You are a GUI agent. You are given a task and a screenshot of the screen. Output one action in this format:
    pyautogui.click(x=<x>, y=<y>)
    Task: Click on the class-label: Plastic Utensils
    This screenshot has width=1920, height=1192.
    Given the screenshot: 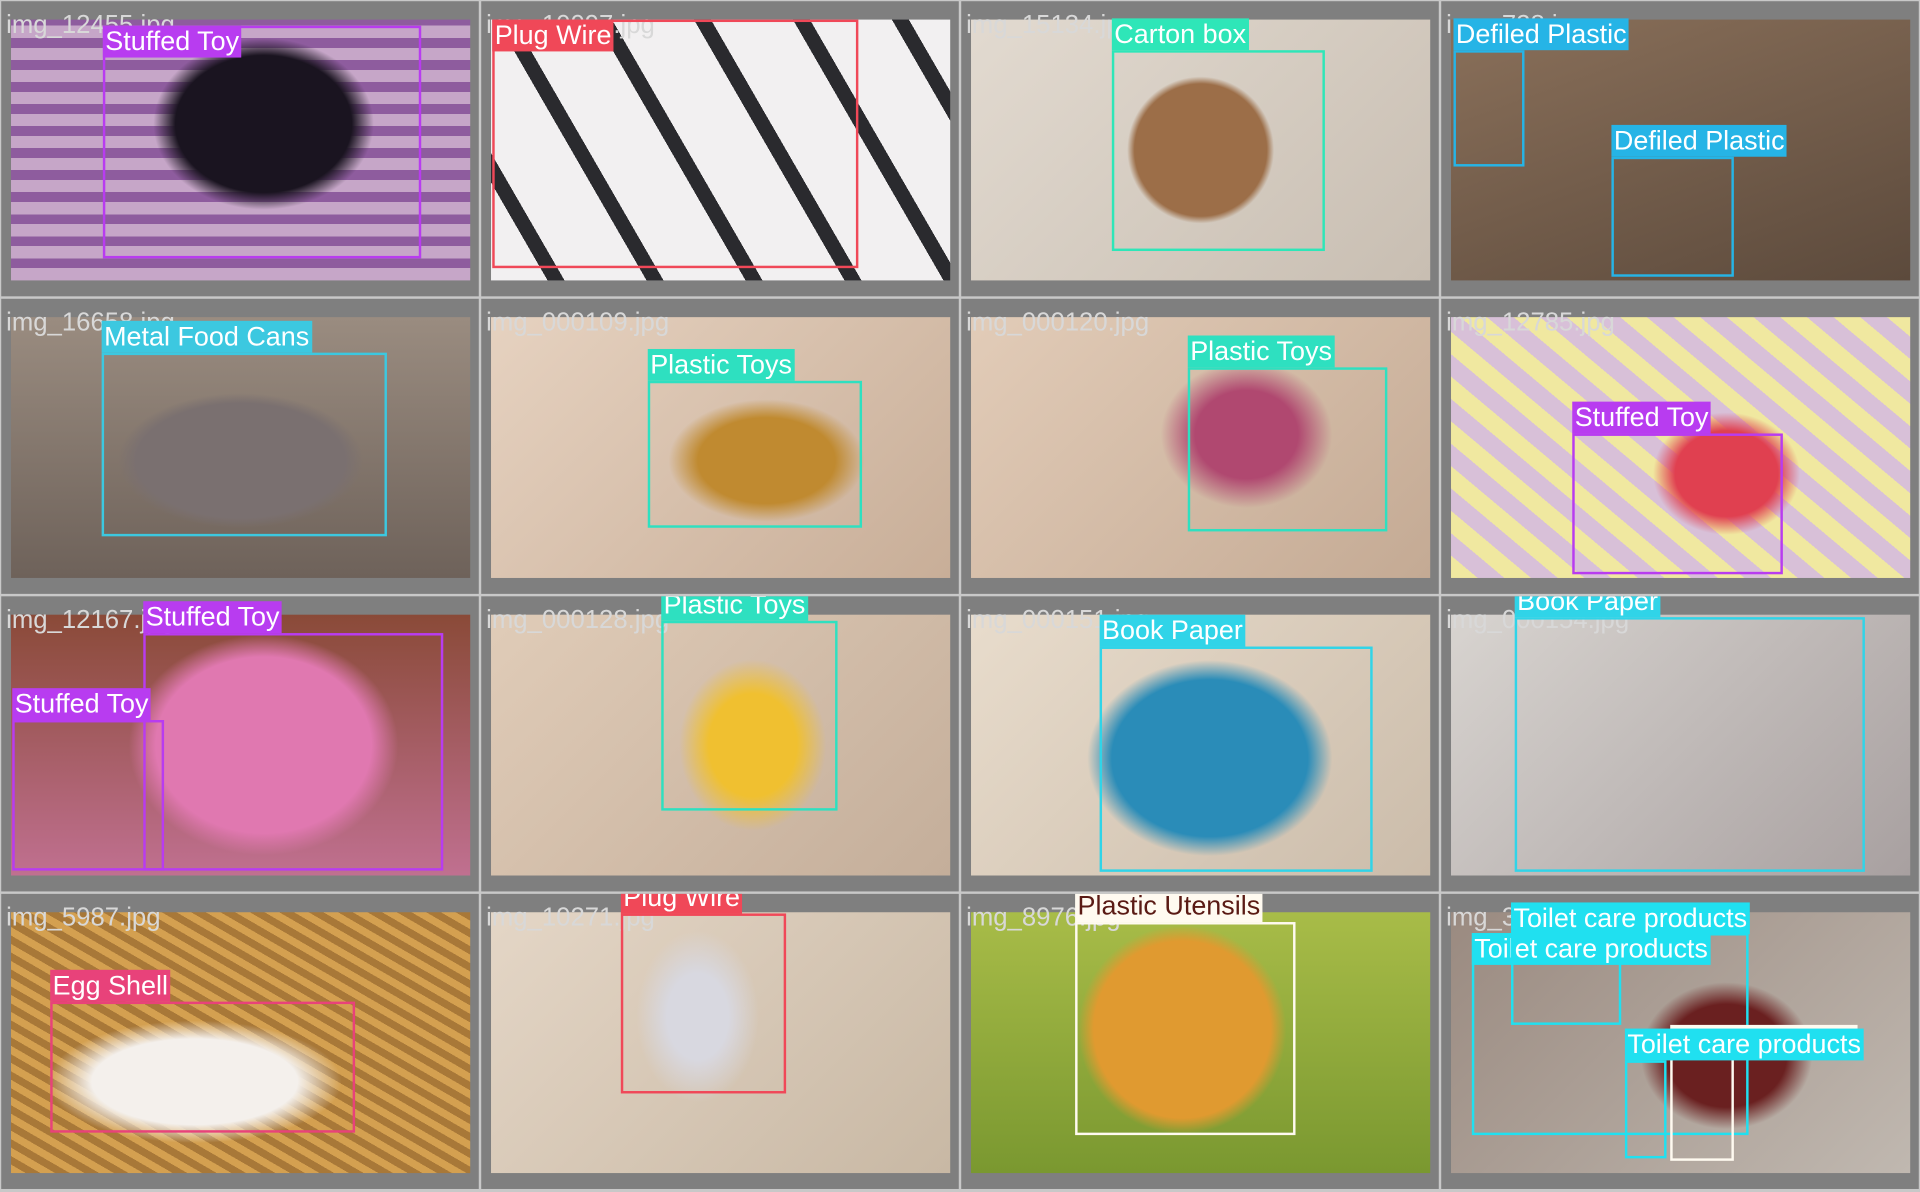 What is the action you would take?
    pyautogui.click(x=1169, y=908)
    